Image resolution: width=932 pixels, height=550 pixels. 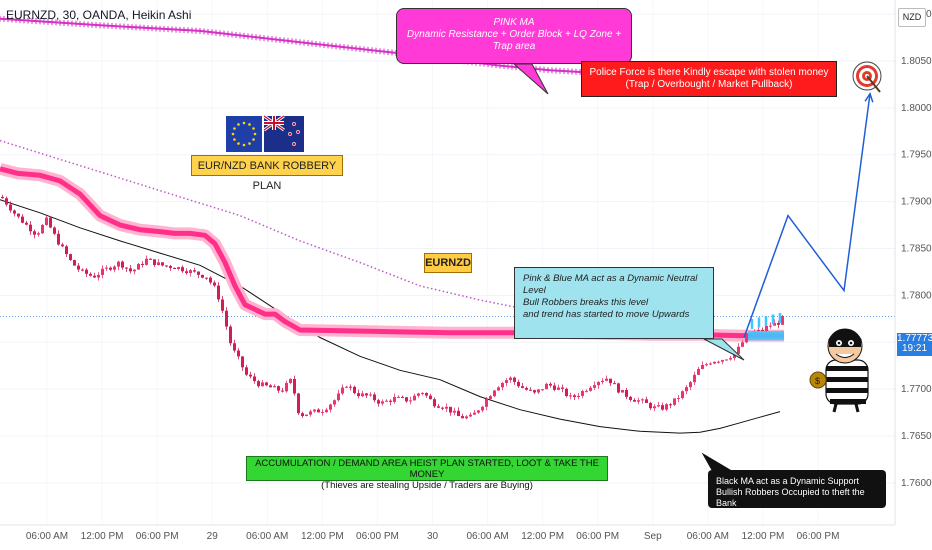 I want to click on price-tick-label: 1.78000, so click(x=916, y=295).